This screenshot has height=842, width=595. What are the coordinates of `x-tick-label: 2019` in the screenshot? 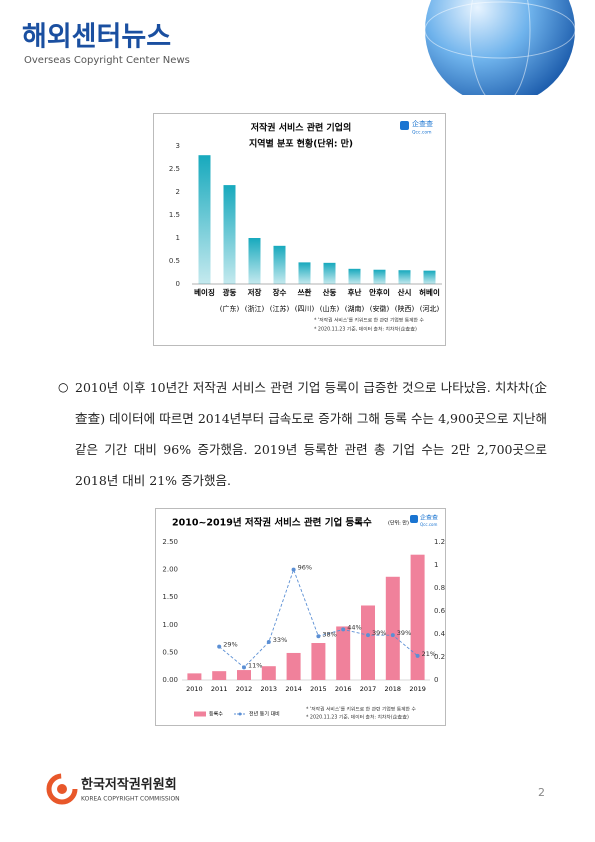 It's located at (417, 689).